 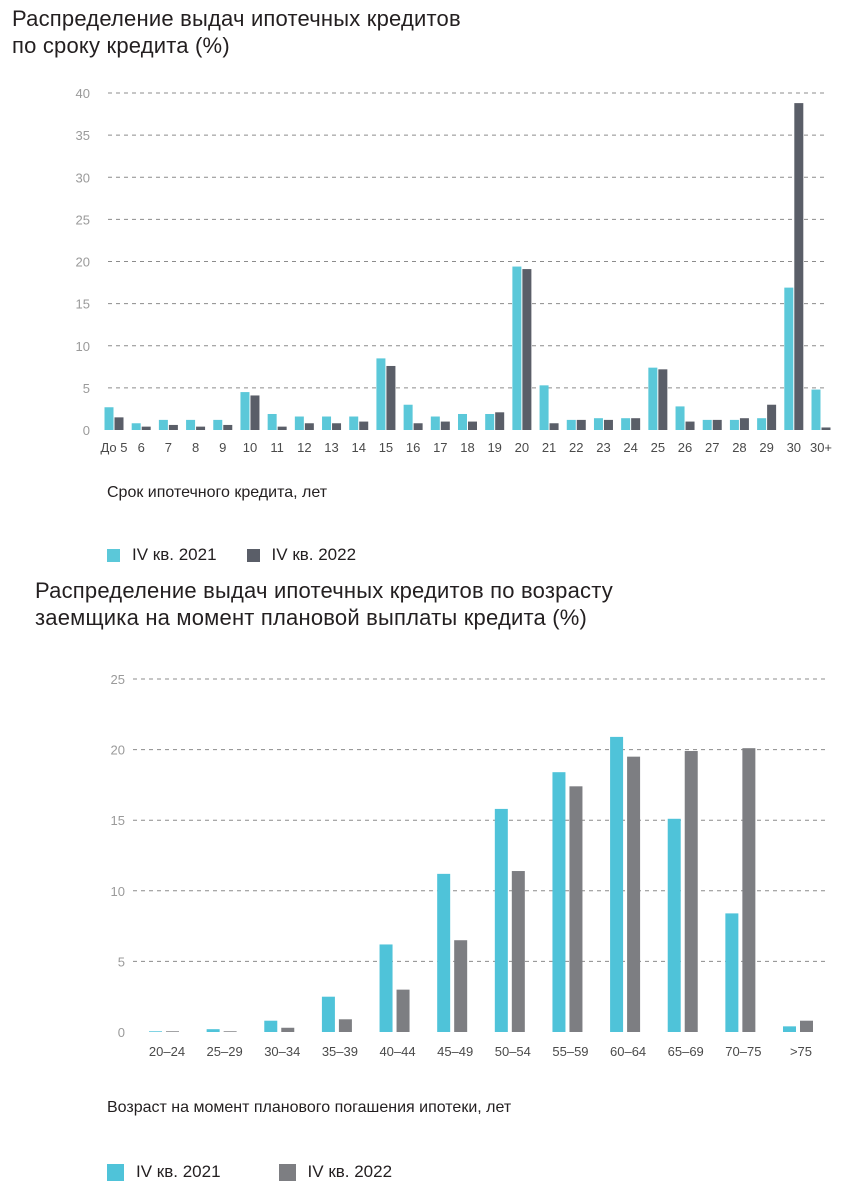 I want to click on chart-2-legend-item-2021: IV кв. 2021, so click(x=164, y=1172).